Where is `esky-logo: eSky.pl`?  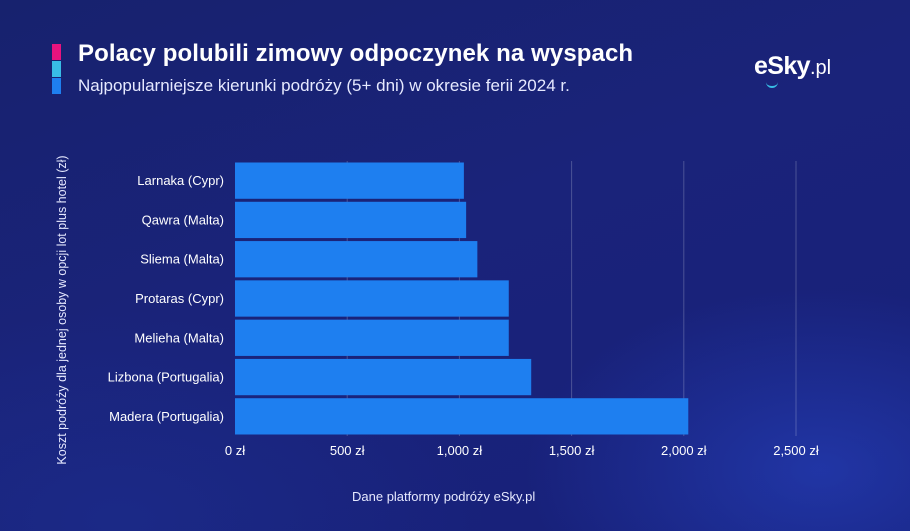
esky-logo: eSky.pl is located at coordinates (793, 70).